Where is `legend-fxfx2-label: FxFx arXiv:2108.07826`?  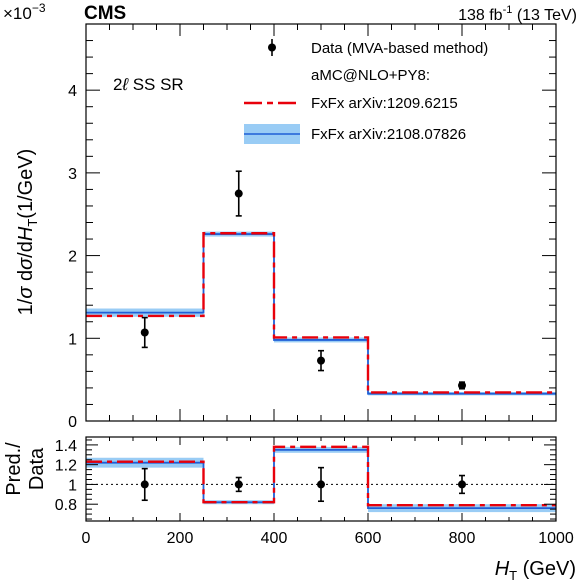
legend-fxfx2-label: FxFx arXiv:2108.07826 is located at coordinates (388, 134).